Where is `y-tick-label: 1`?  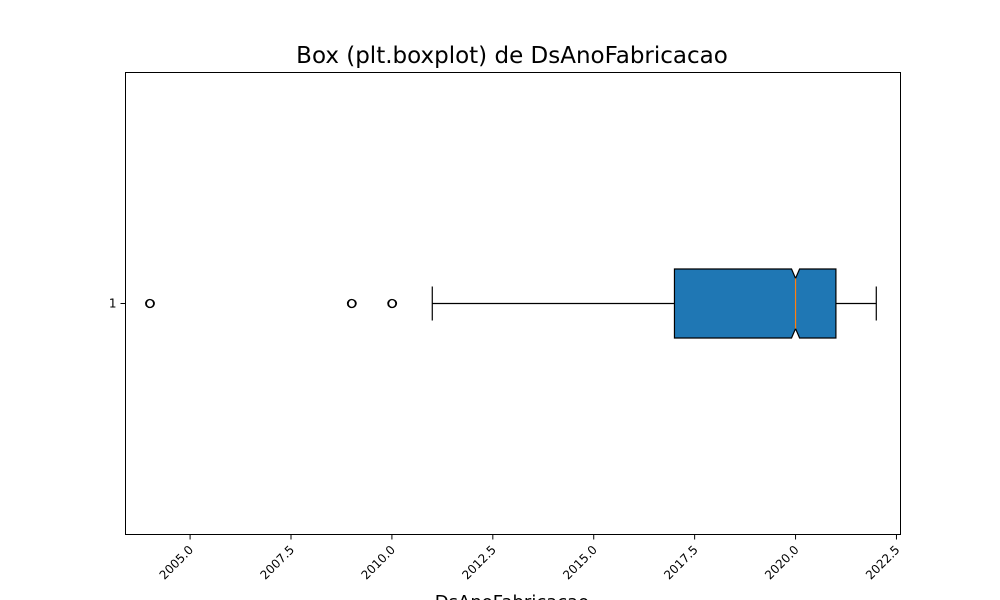
y-tick-label: 1 is located at coordinates (113, 304).